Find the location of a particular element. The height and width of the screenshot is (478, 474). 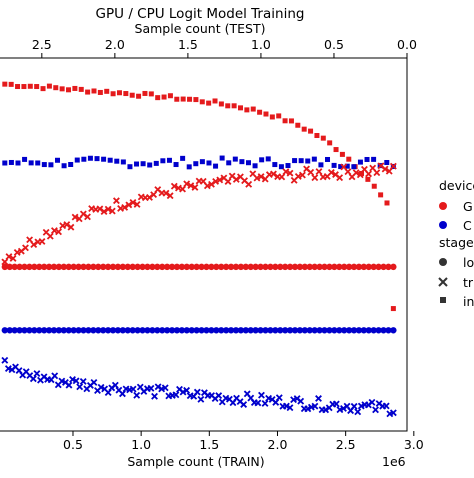

top-tick-label: 1.0 is located at coordinates (261, 44).